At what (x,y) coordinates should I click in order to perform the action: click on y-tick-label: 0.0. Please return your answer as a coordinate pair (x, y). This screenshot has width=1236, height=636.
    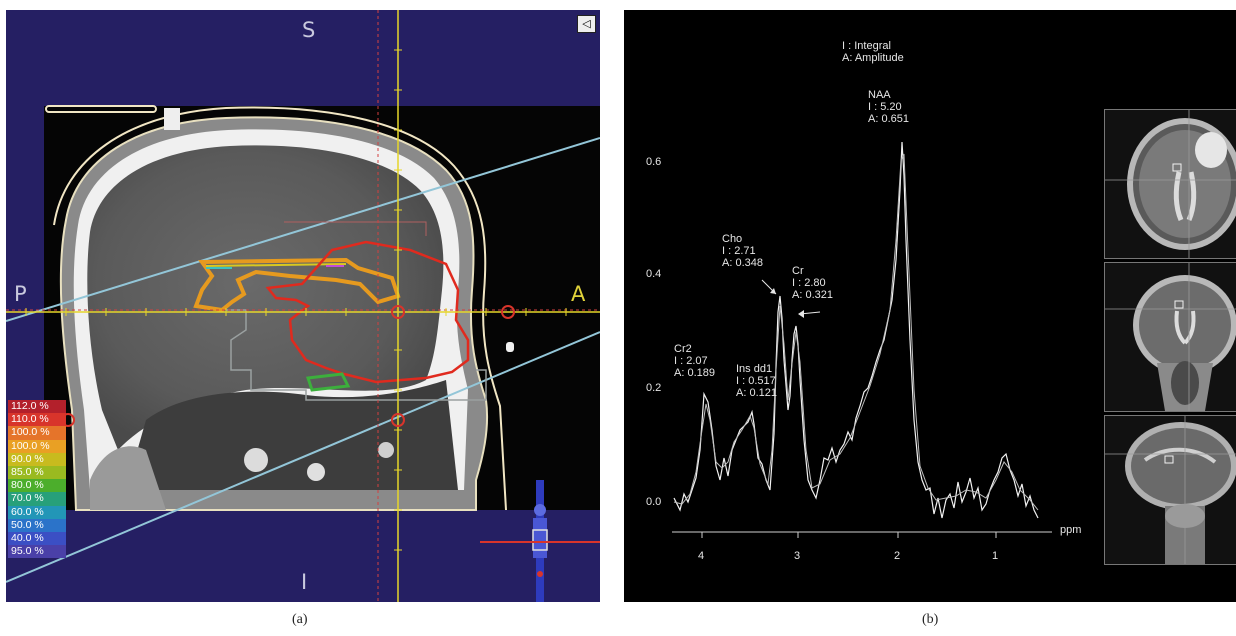
    Looking at the image, I should click on (654, 502).